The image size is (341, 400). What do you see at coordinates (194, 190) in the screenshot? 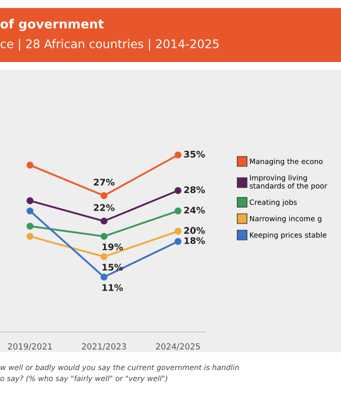
I see `data-label: 28%` at bounding box center [194, 190].